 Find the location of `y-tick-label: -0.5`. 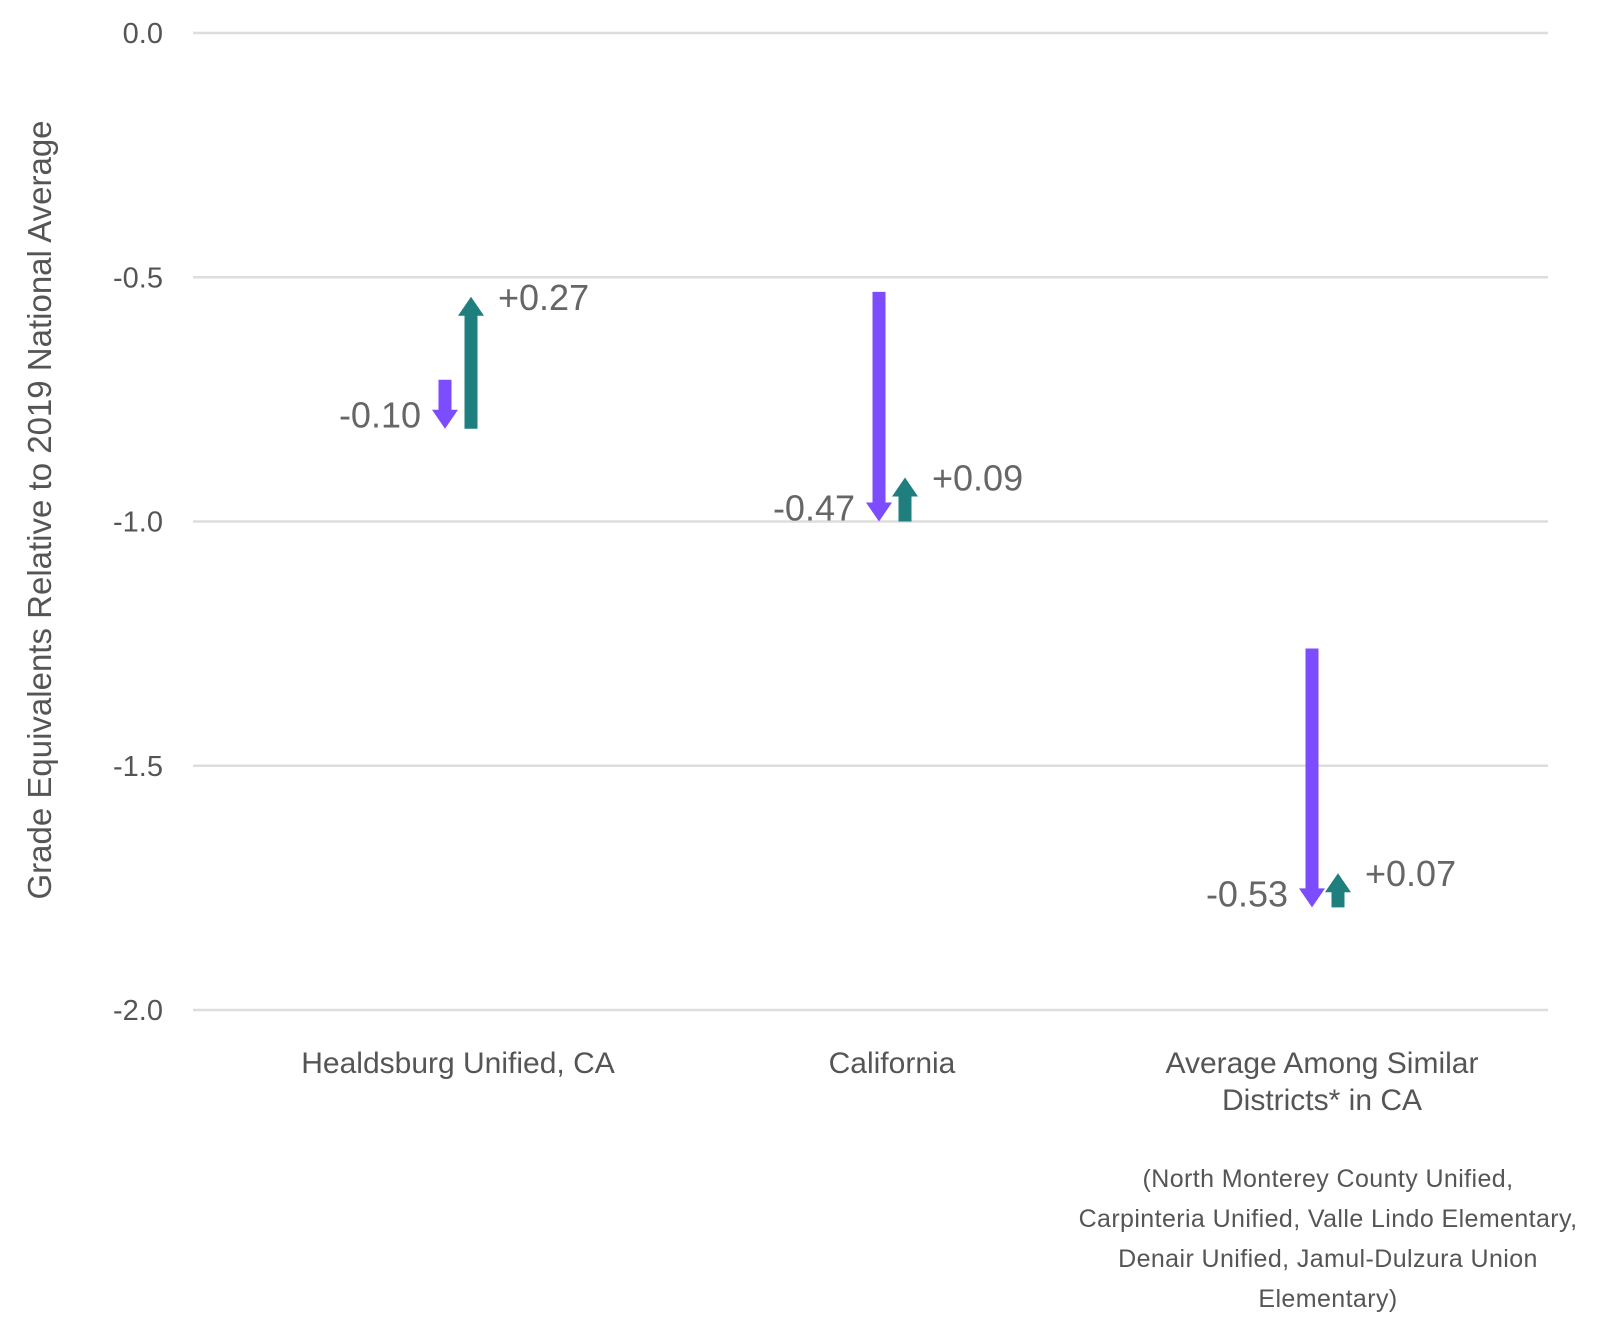

y-tick-label: -0.5 is located at coordinates (138, 278).